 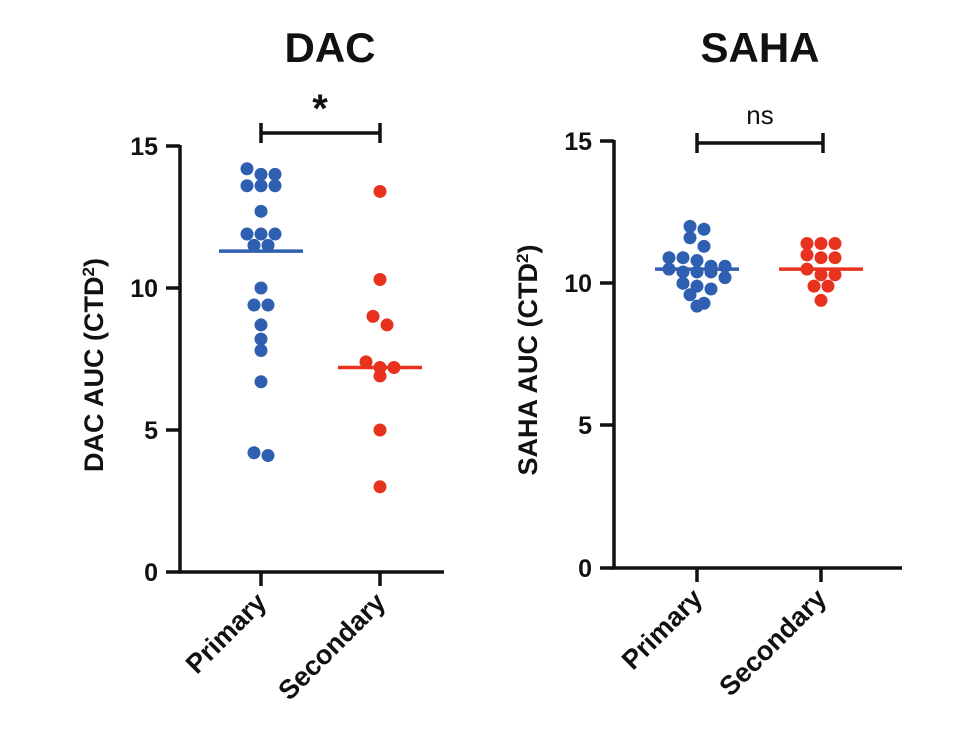 What do you see at coordinates (772, 642) in the screenshot?
I see `saha-xtick-label-secondary: Secondary` at bounding box center [772, 642].